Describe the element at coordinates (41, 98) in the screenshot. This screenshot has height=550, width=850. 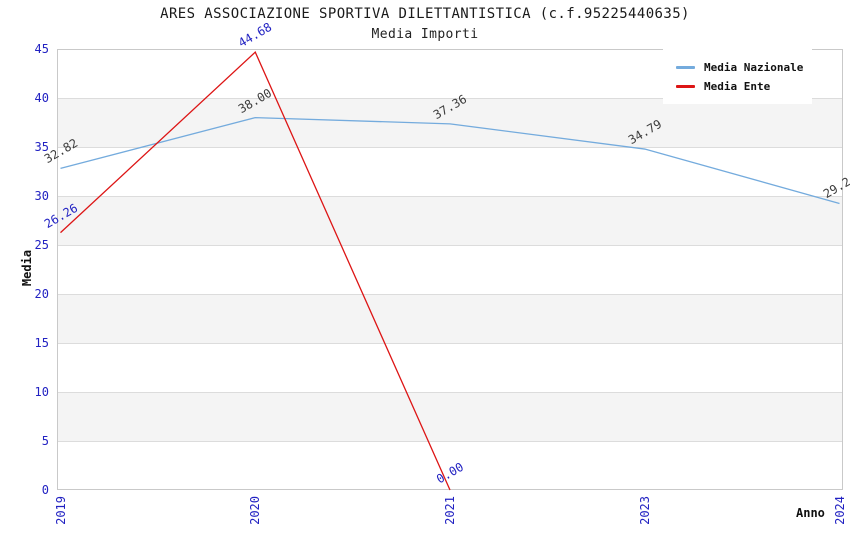
I see `y-tick-label: 40` at that location.